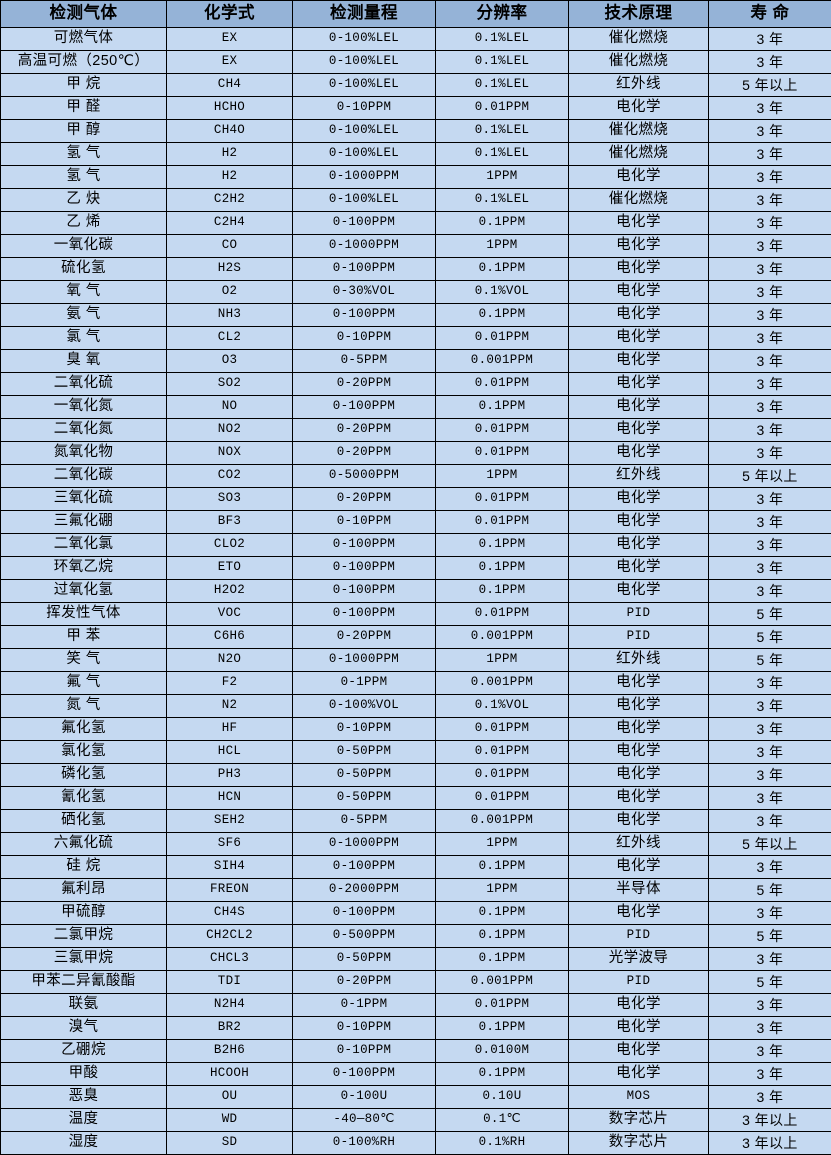  What do you see at coordinates (84, 154) in the screenshot?
I see `cell-gas: 氢 气` at bounding box center [84, 154].